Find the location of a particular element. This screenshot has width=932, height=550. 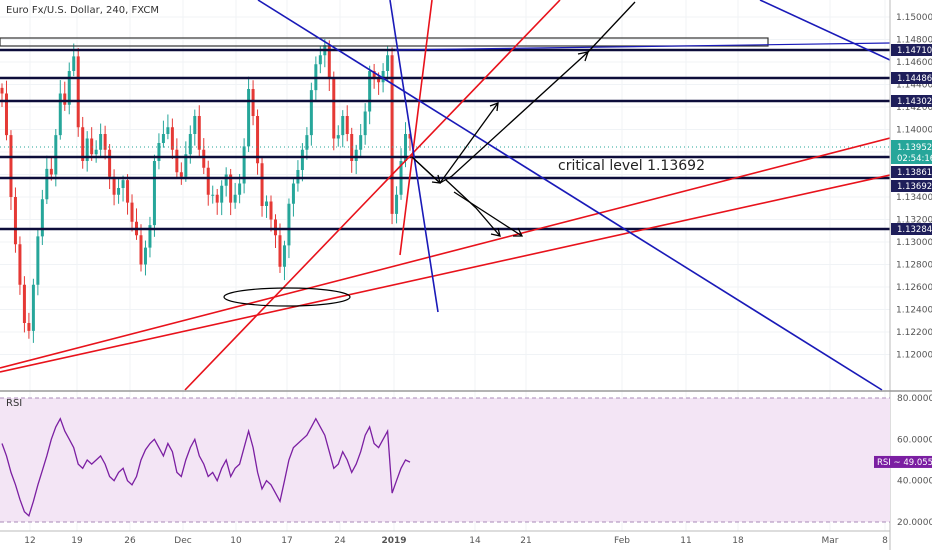

price-level-badge-text: 1.13692 is located at coordinates (914, 187).